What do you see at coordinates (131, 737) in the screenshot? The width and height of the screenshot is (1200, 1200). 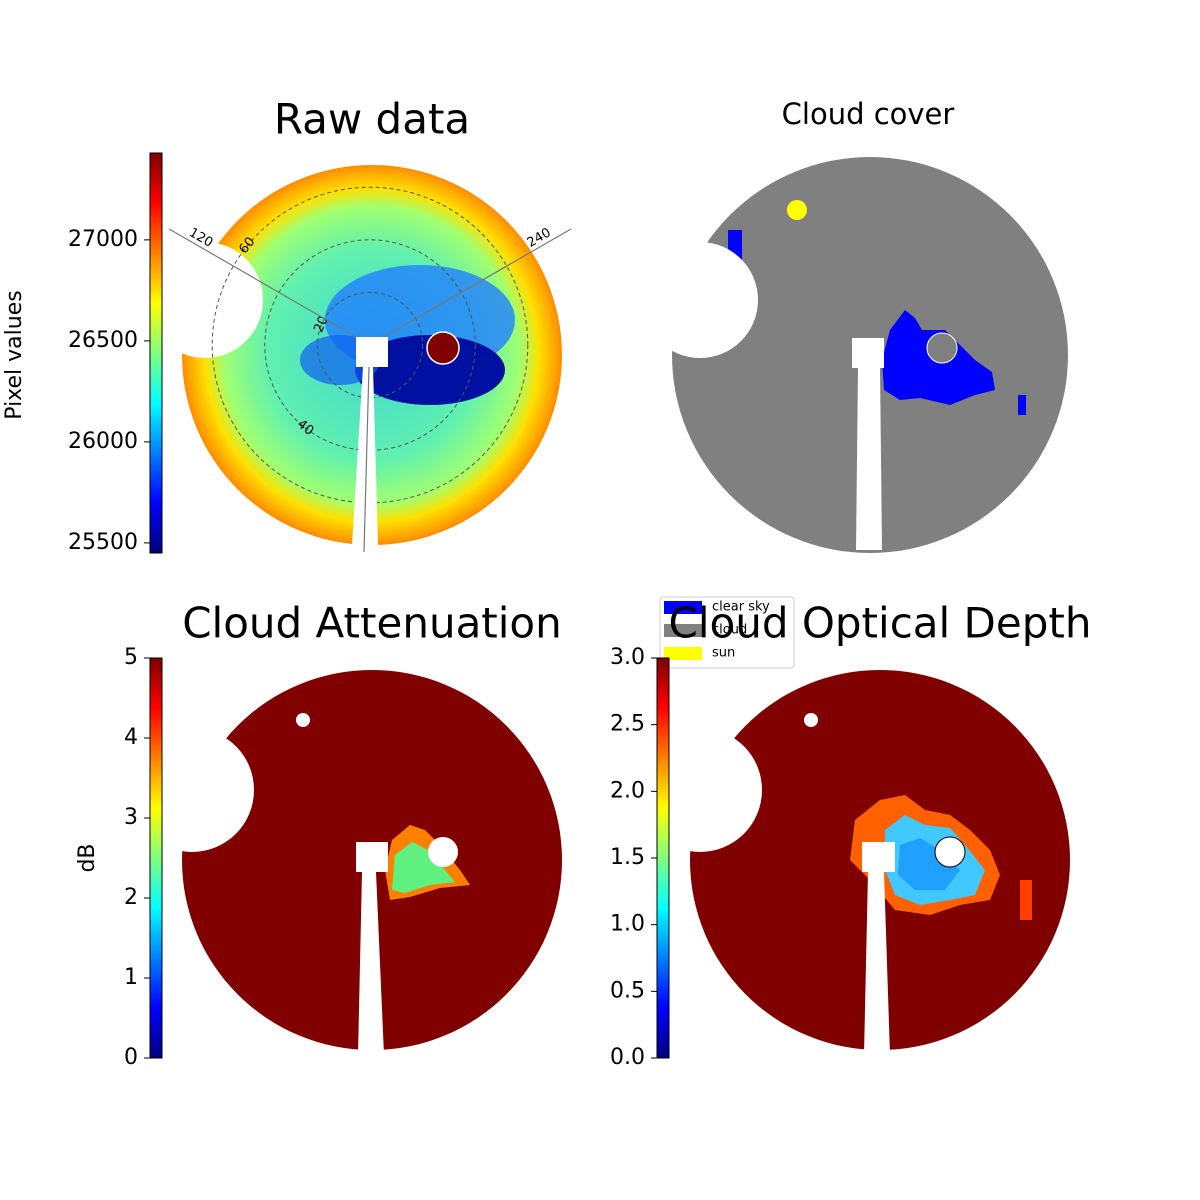 I see `colorbar-tick-label: 4` at bounding box center [131, 737].